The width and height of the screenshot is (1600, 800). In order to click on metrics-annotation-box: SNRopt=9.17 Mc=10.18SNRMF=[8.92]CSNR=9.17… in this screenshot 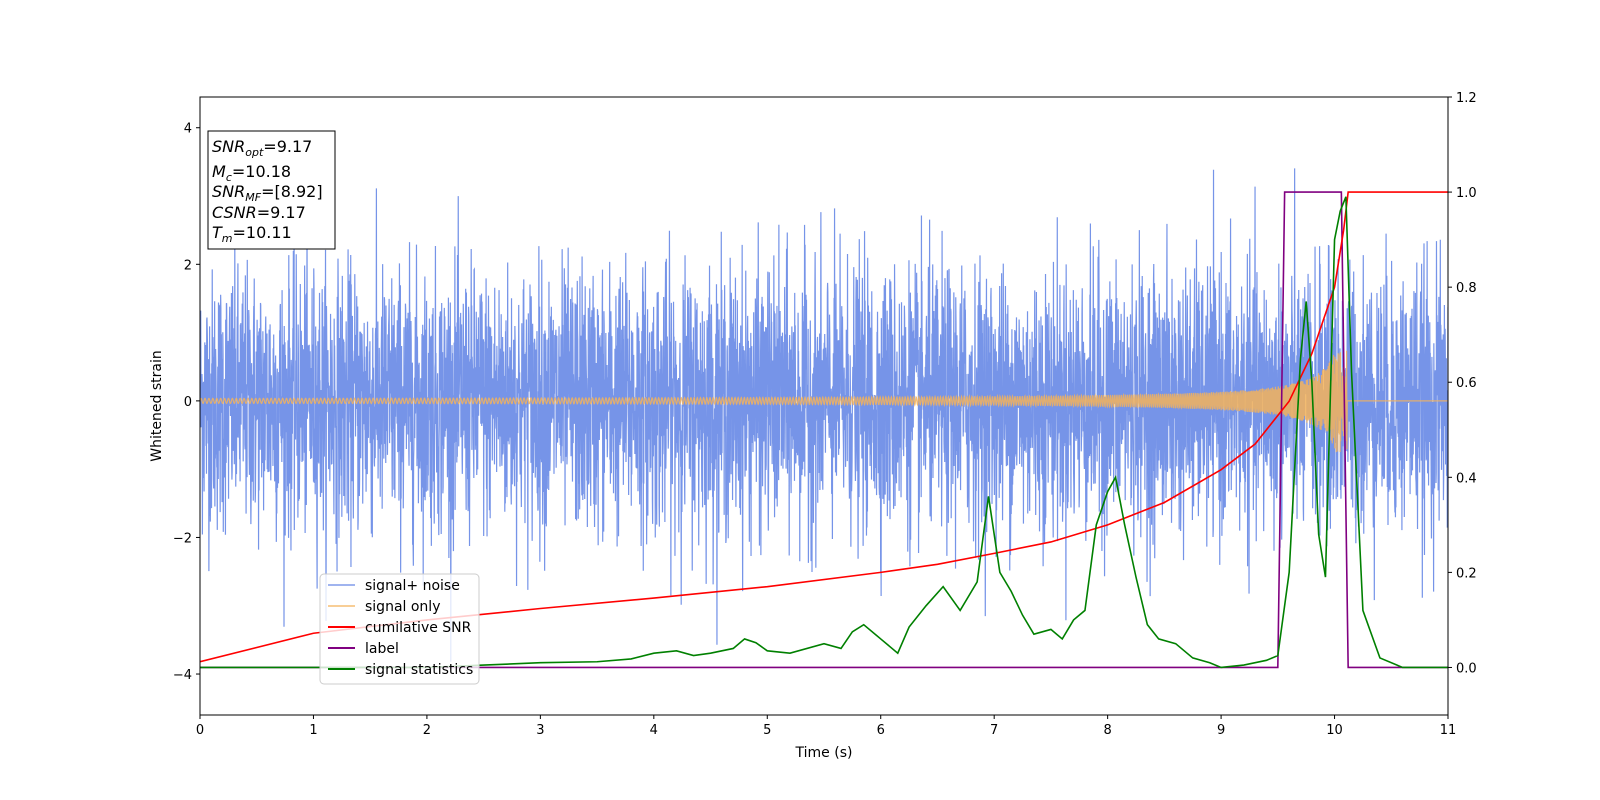, I will do `click(271, 190)`.